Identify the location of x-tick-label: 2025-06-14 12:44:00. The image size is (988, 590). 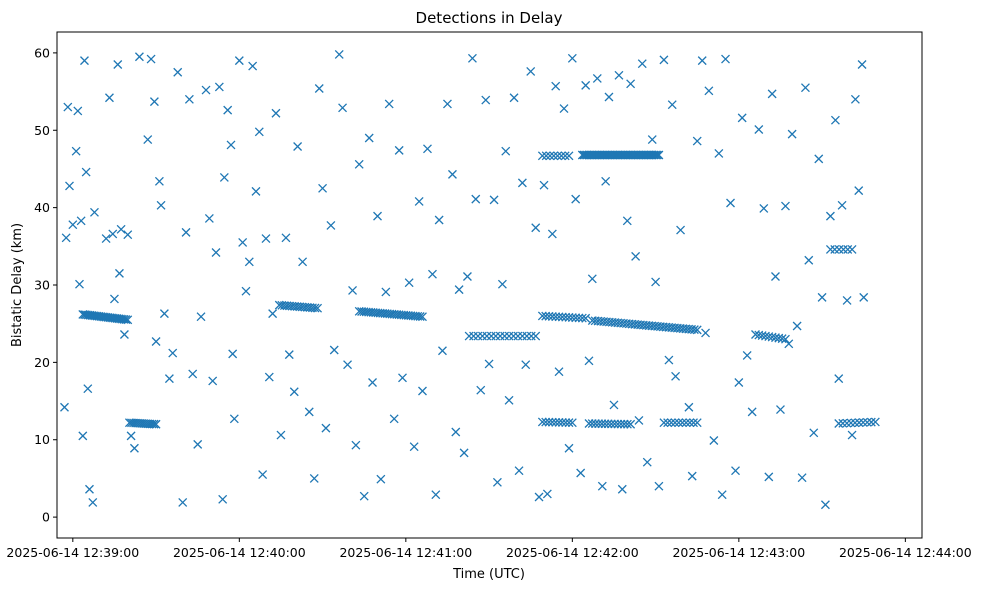
(905, 552).